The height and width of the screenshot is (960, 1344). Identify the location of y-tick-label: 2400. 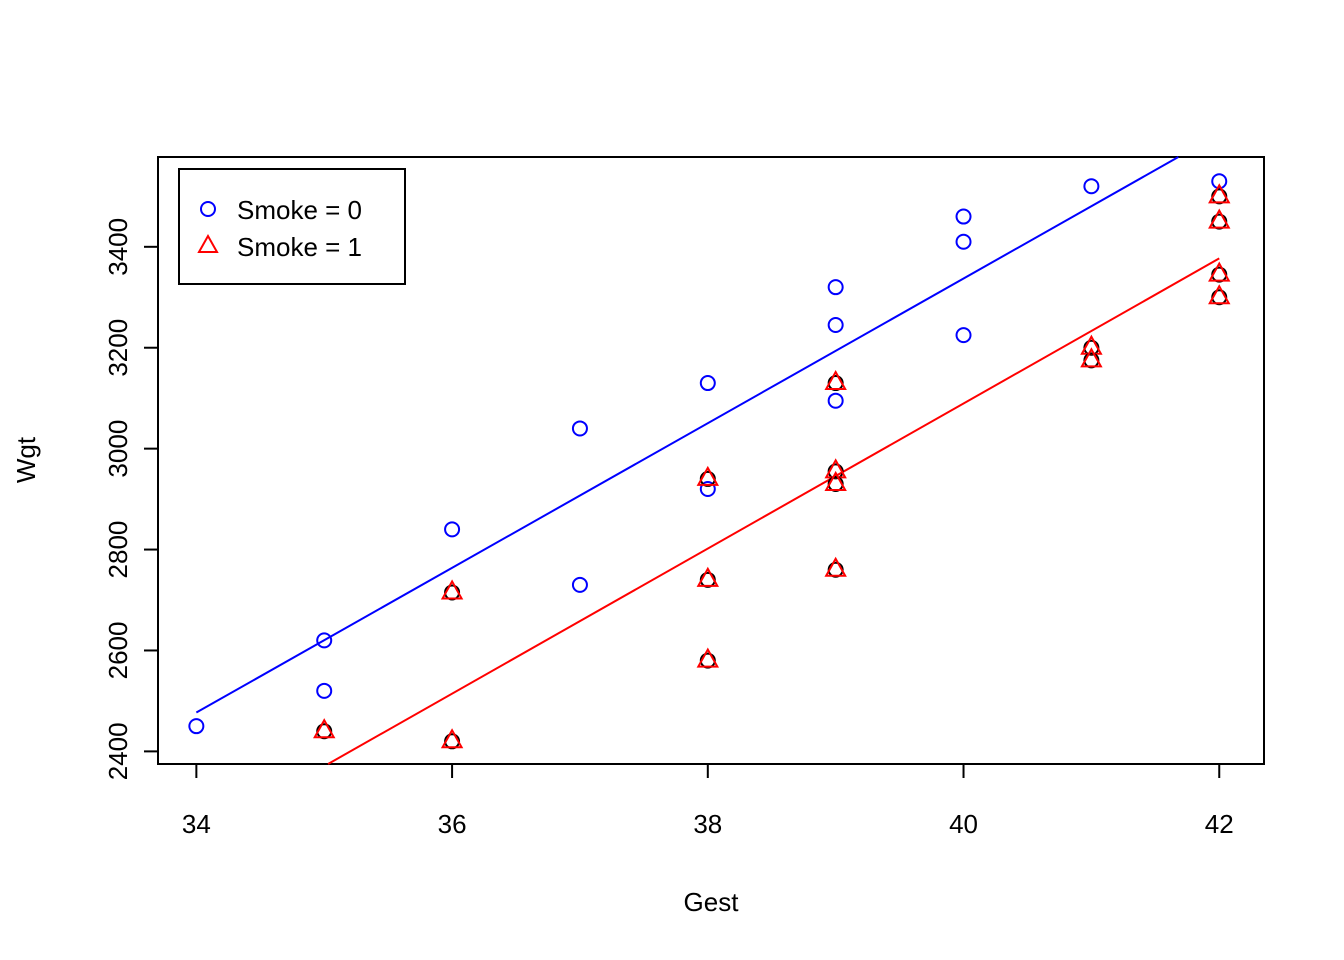
(118, 751).